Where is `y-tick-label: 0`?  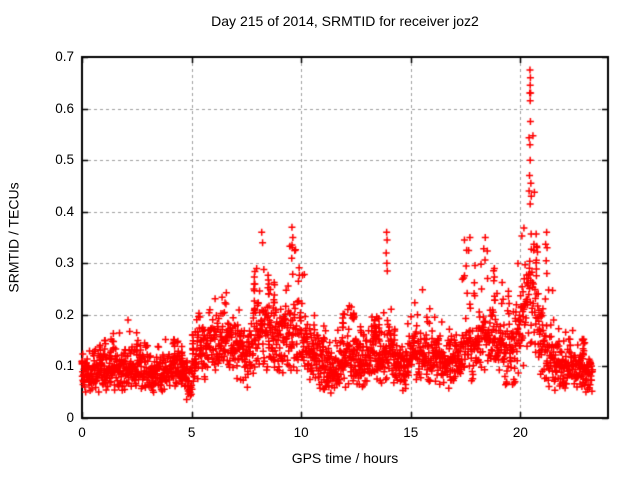 y-tick-label: 0 is located at coordinates (70, 417).